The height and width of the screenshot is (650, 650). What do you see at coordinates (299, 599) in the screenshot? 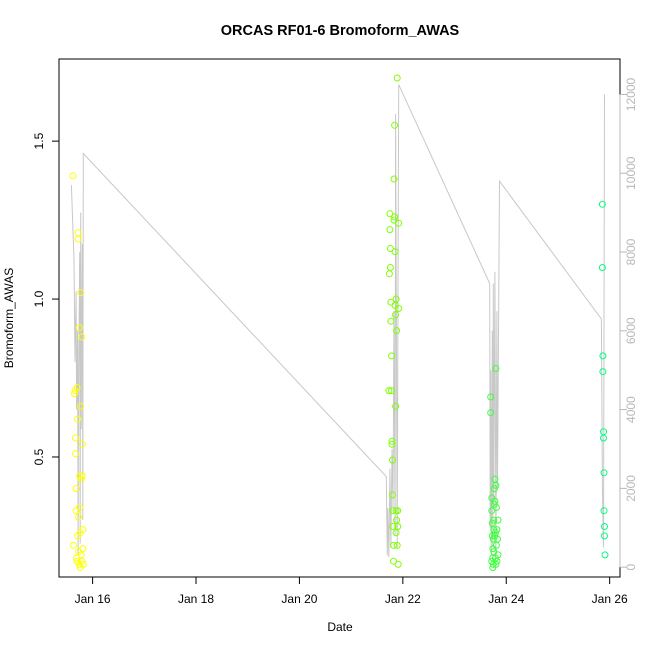
I see `x-tick-label: Jan 20` at bounding box center [299, 599].